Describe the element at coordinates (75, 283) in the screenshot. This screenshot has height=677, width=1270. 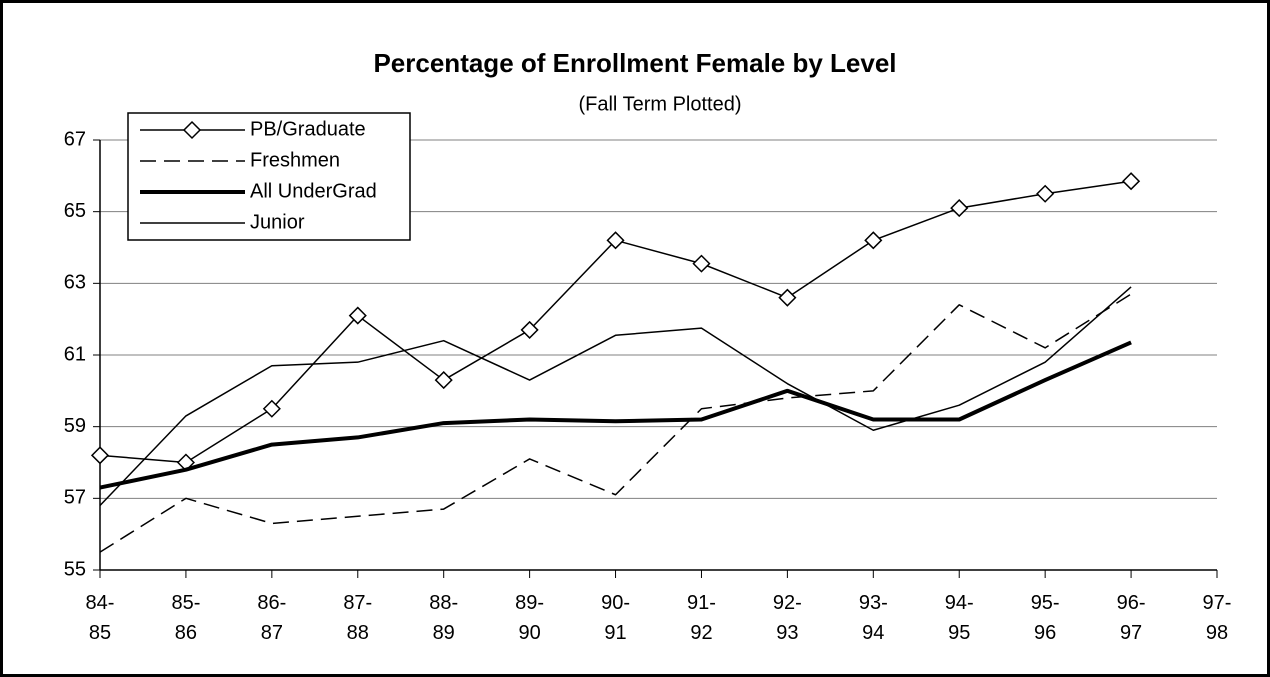
I see `y-tick-label: 63` at that location.